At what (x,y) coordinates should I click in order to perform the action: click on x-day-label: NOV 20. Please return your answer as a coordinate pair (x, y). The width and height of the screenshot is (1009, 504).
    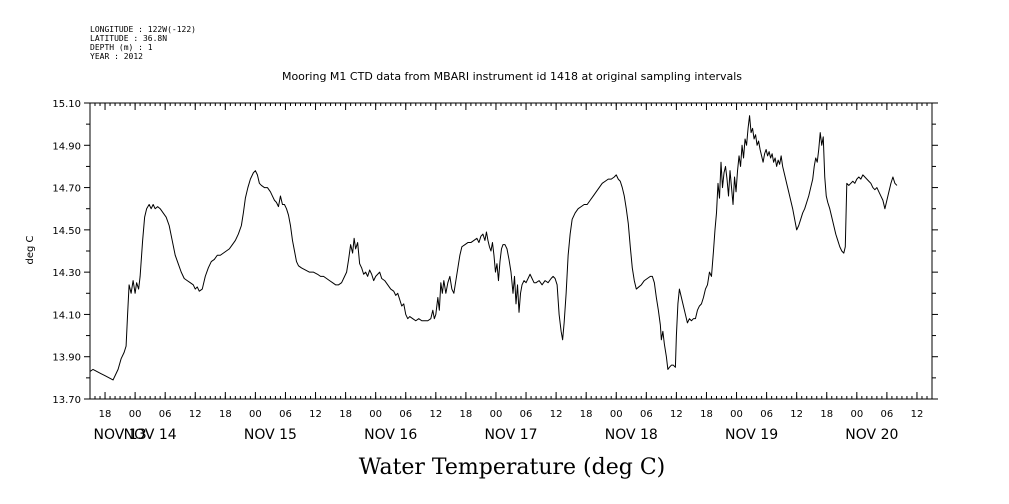
    Looking at the image, I should click on (871, 435).